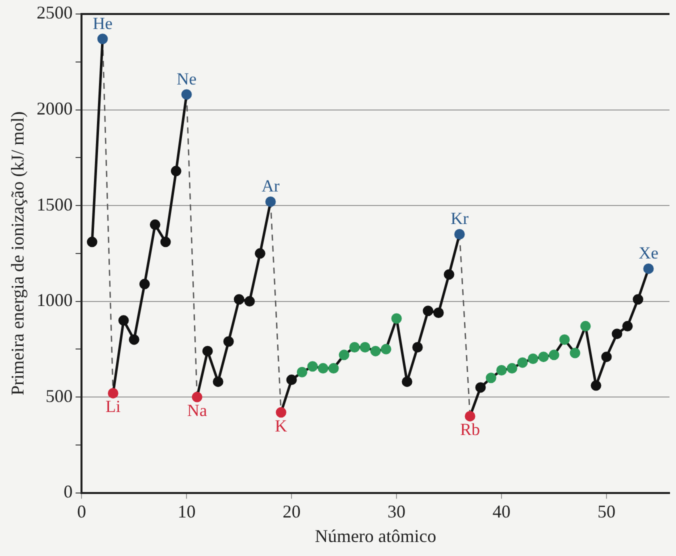 This screenshot has width=676, height=556. What do you see at coordinates (607, 511) in the screenshot?
I see `x-tick-label: 50` at bounding box center [607, 511].